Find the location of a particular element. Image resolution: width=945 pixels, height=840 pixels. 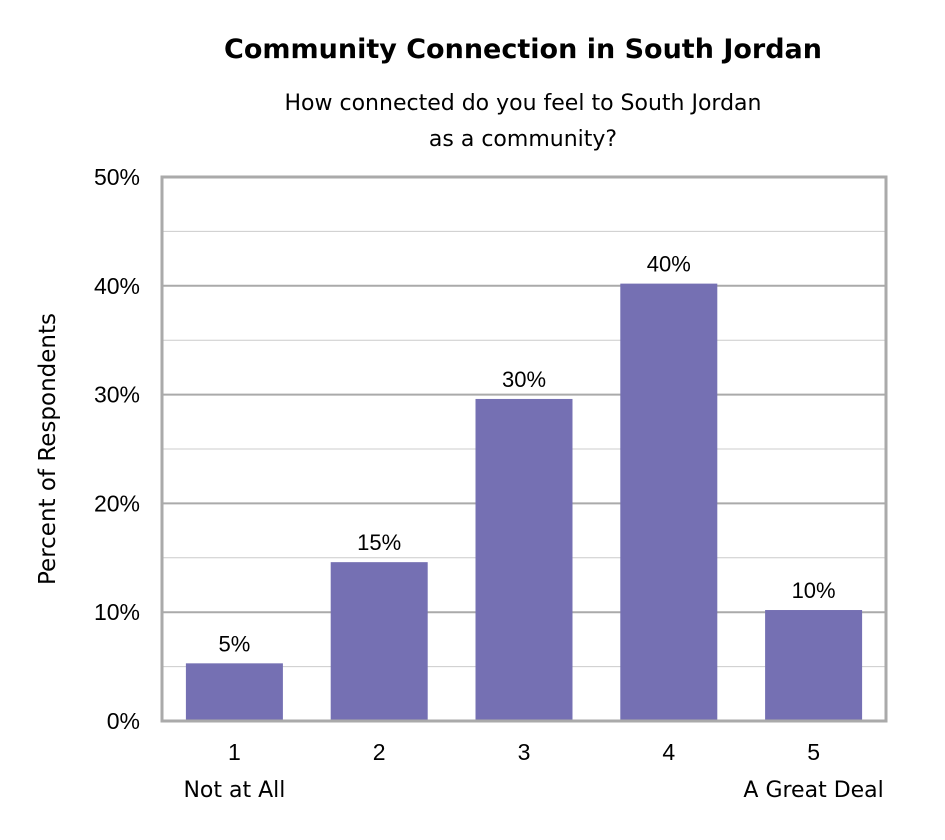

y-tick-label: 20% is located at coordinates (117, 503).